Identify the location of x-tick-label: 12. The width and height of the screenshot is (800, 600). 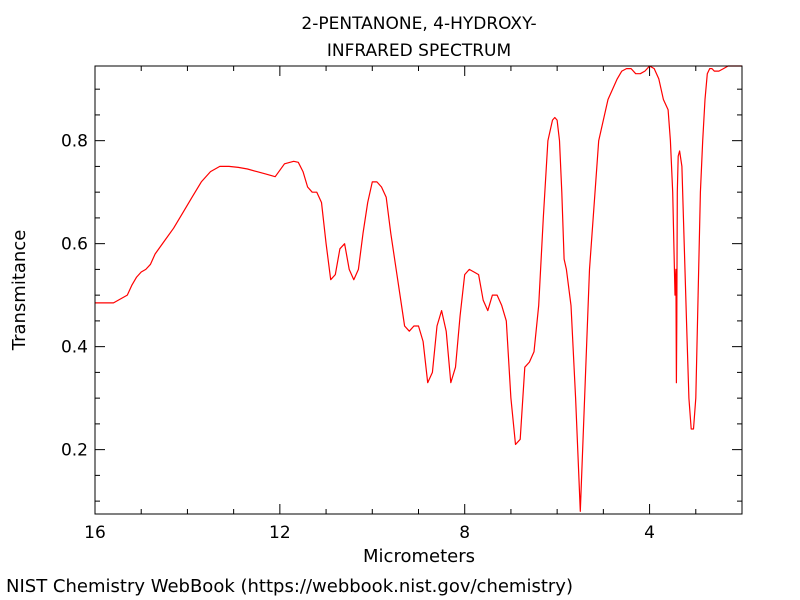
(280, 533).